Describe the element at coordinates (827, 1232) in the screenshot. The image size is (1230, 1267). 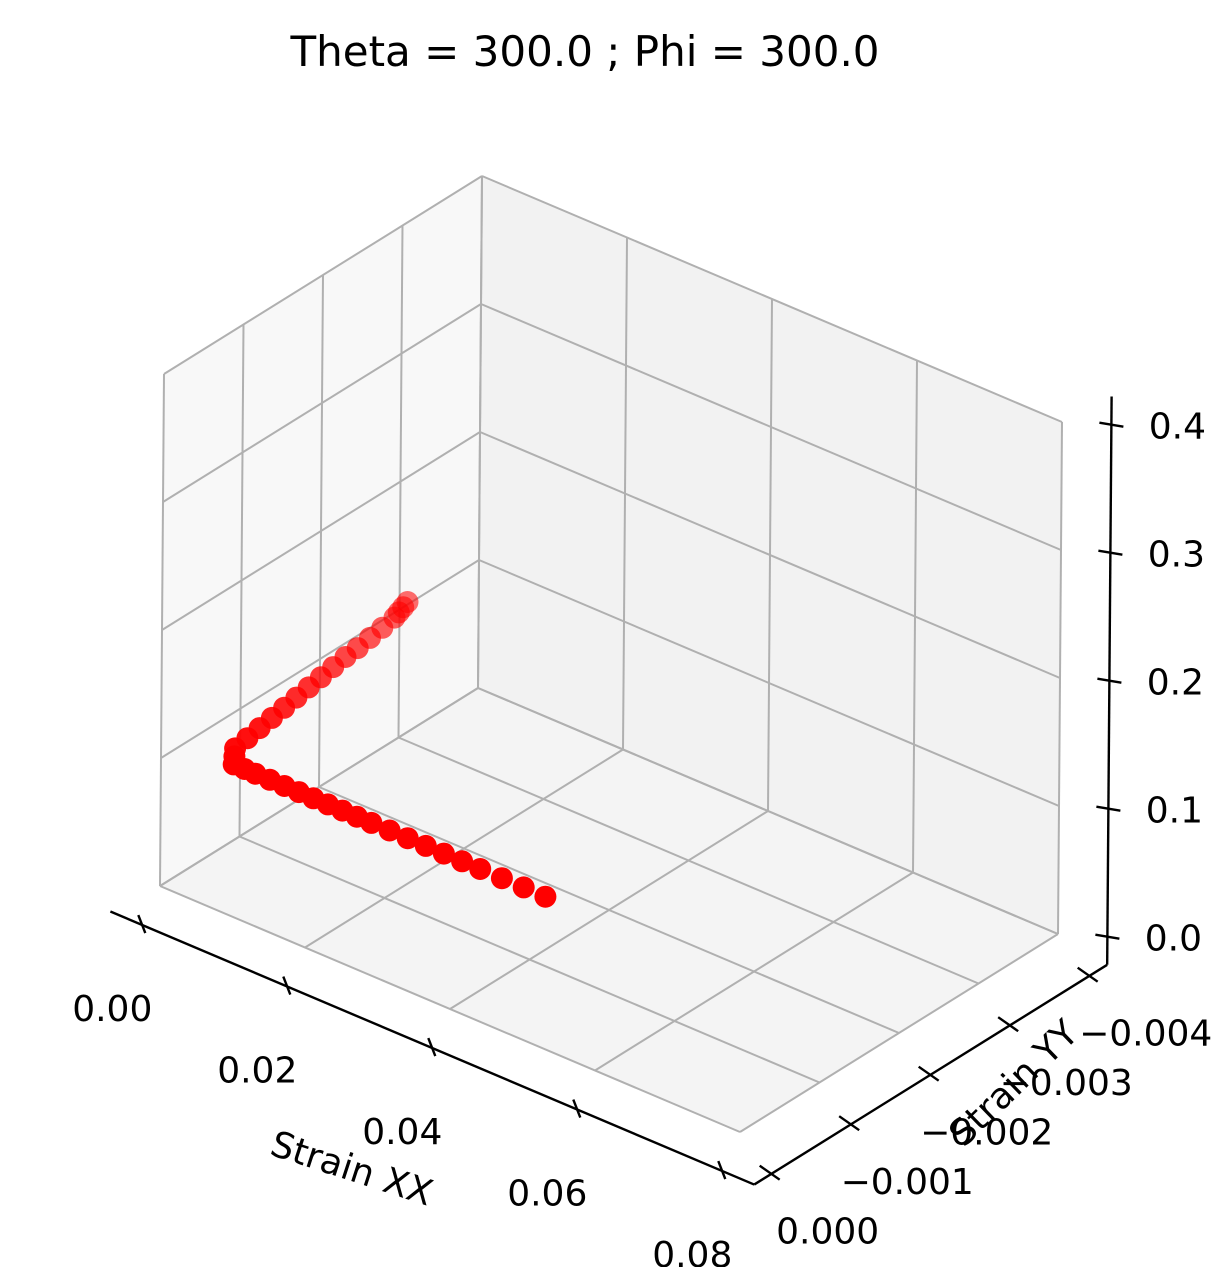
I see `y-tick-label: 0.000` at that location.